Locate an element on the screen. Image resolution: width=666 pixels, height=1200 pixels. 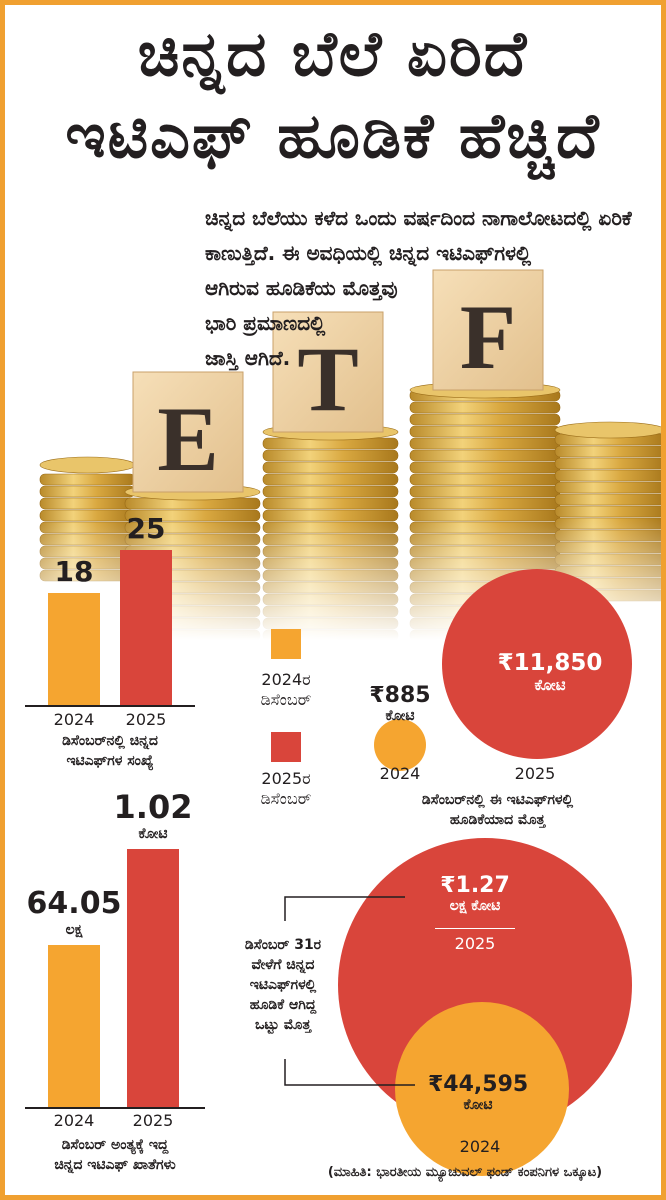
total-value-2024-block: ₹44,595 ಕೋಟಿ is located at coordinates (478, 1092).